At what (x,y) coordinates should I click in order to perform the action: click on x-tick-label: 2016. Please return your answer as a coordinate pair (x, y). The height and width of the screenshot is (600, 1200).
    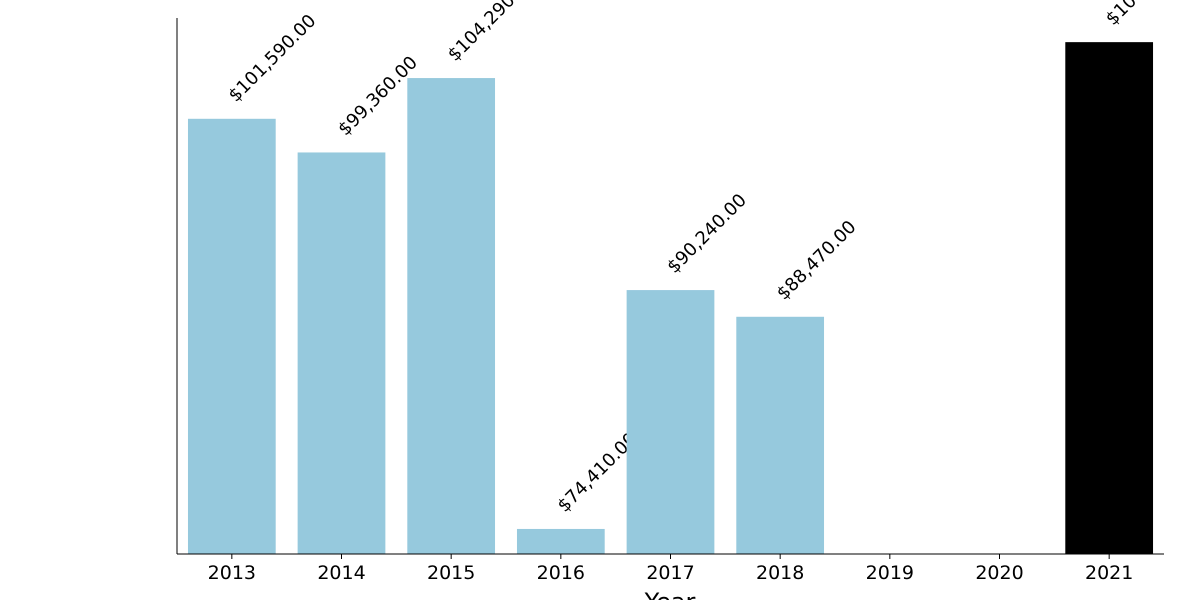
    Looking at the image, I should click on (561, 573).